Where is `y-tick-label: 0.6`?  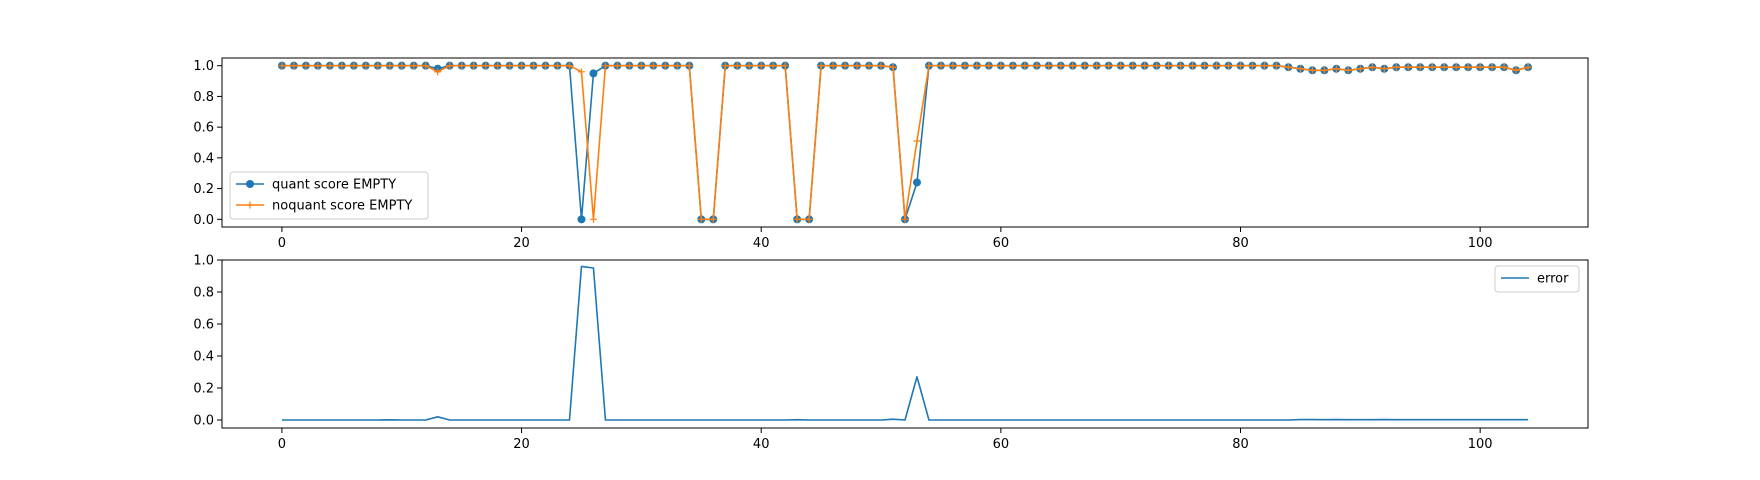 y-tick-label: 0.6 is located at coordinates (203, 325).